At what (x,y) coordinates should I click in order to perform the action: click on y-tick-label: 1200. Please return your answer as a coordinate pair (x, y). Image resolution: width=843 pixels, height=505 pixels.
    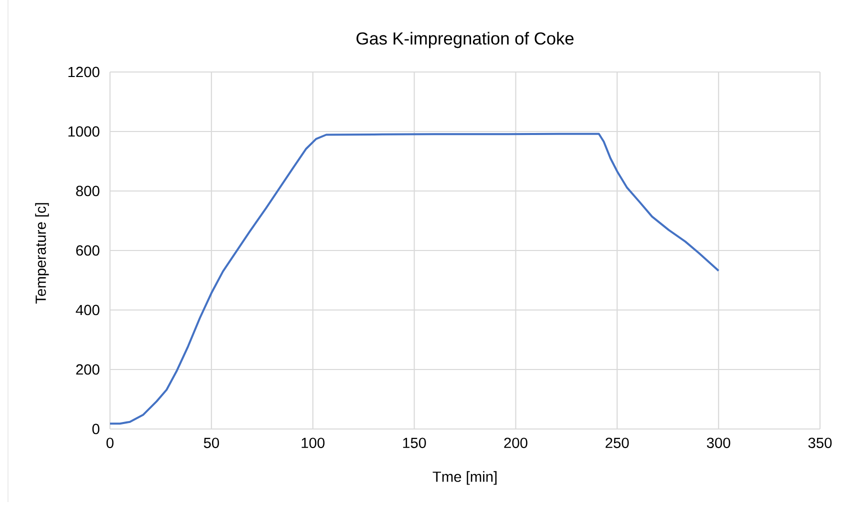
    Looking at the image, I should click on (84, 72).